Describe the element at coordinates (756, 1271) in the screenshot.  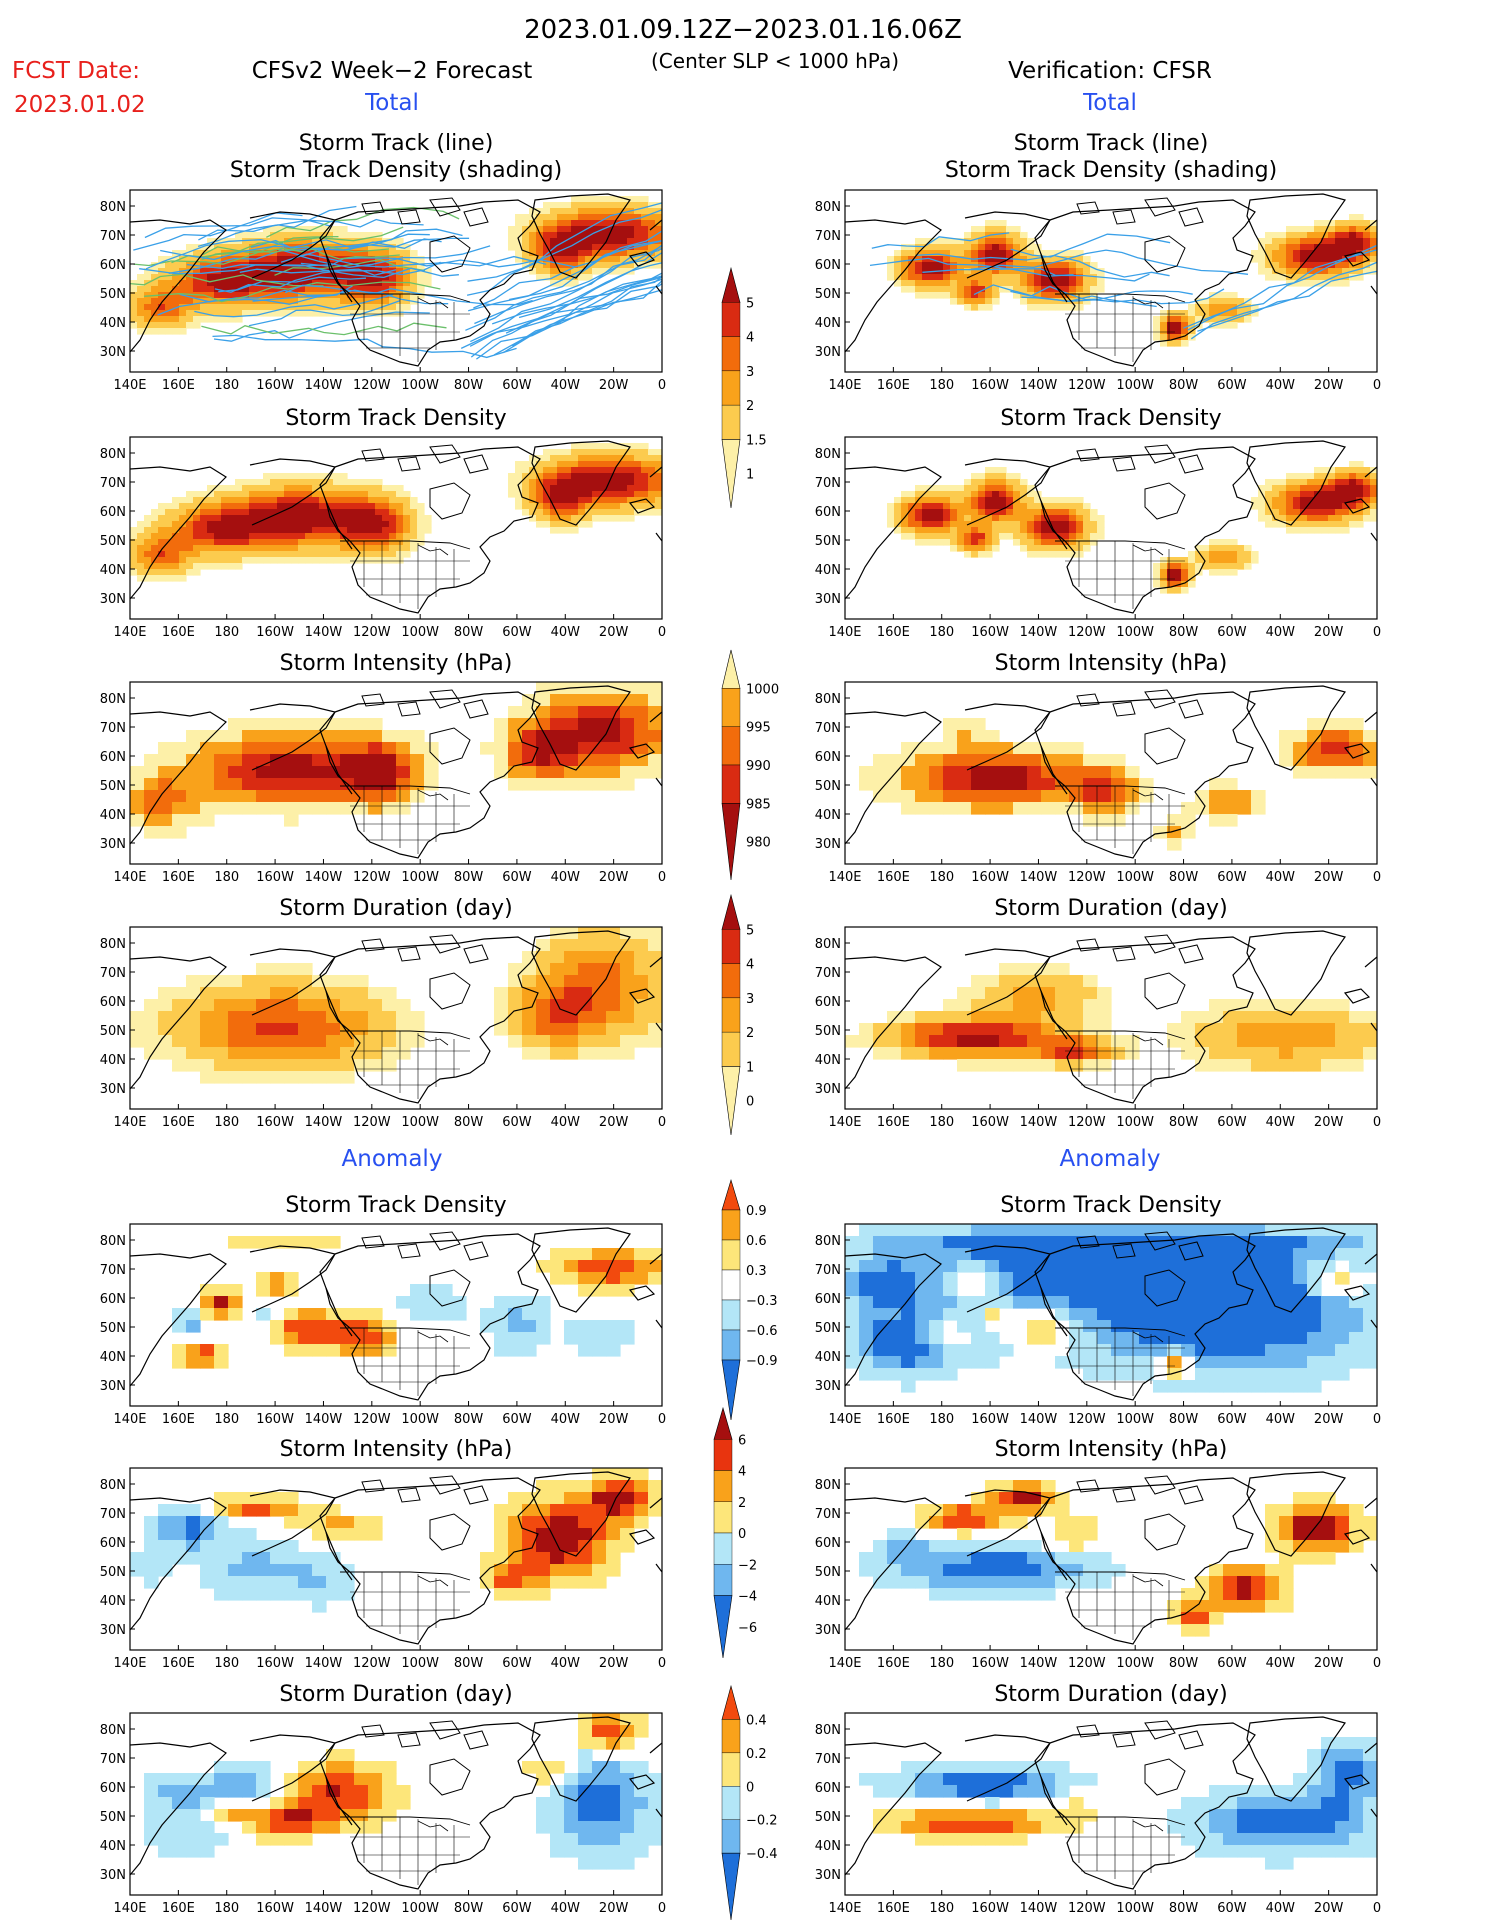
I see `colorbar-tick-label: 0.3` at that location.